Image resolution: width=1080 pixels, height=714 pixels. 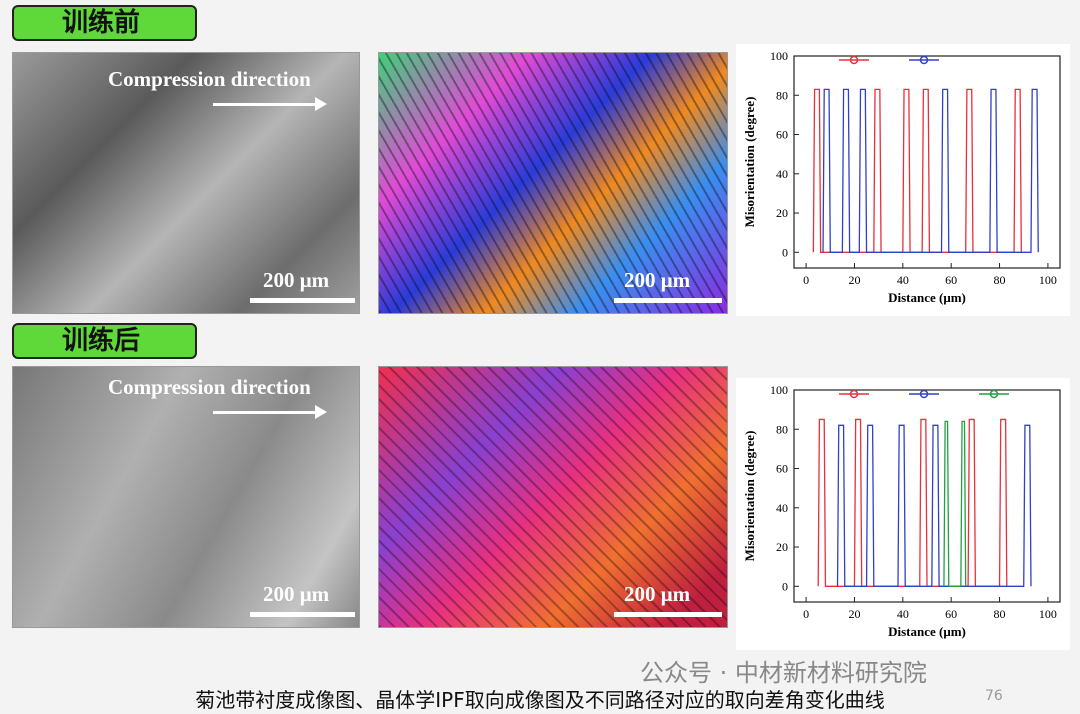 What do you see at coordinates (783, 673) in the screenshot?
I see `watermark: 公众号 · 中材新材料研究院` at bounding box center [783, 673].